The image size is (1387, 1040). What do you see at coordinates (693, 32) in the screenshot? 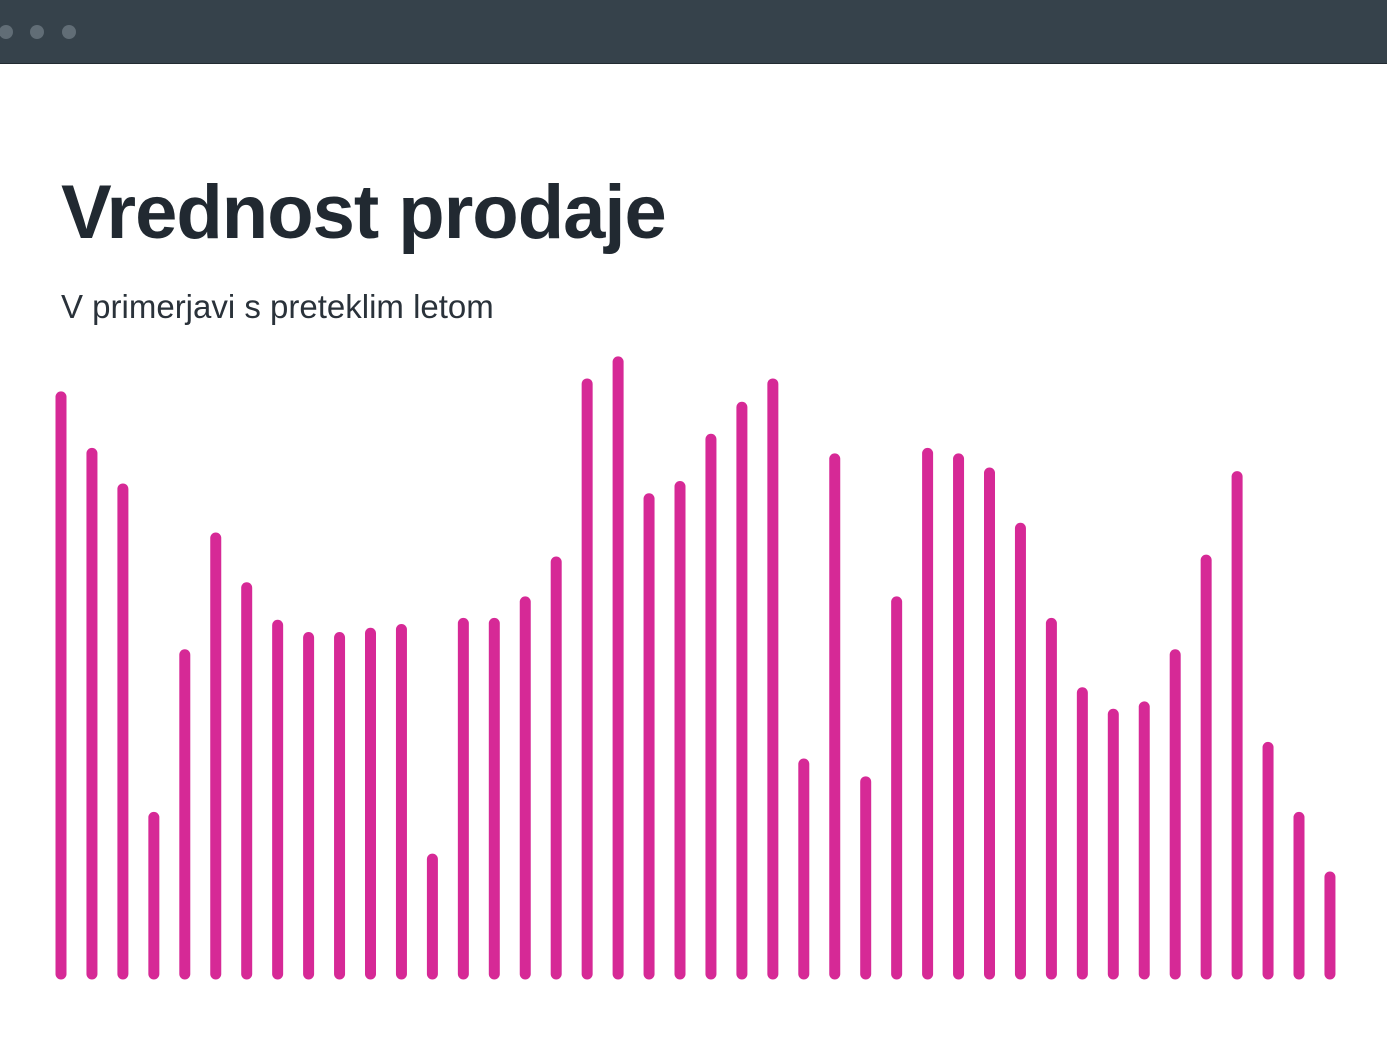
I see `window-titlebar` at bounding box center [693, 32].